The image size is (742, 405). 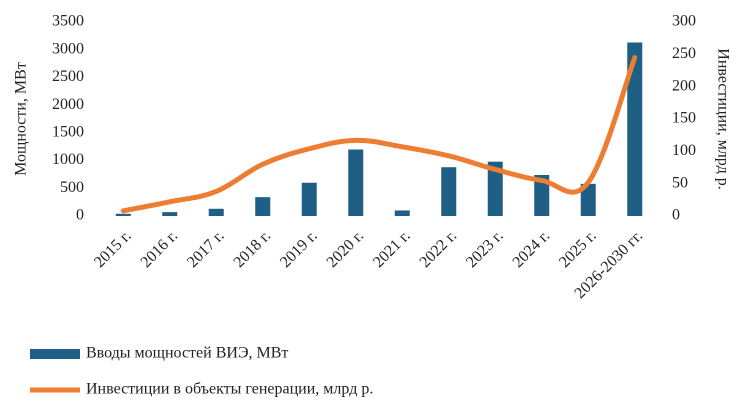 What do you see at coordinates (206, 249) in the screenshot?
I see `x-tick-label: 2017 г.` at bounding box center [206, 249].